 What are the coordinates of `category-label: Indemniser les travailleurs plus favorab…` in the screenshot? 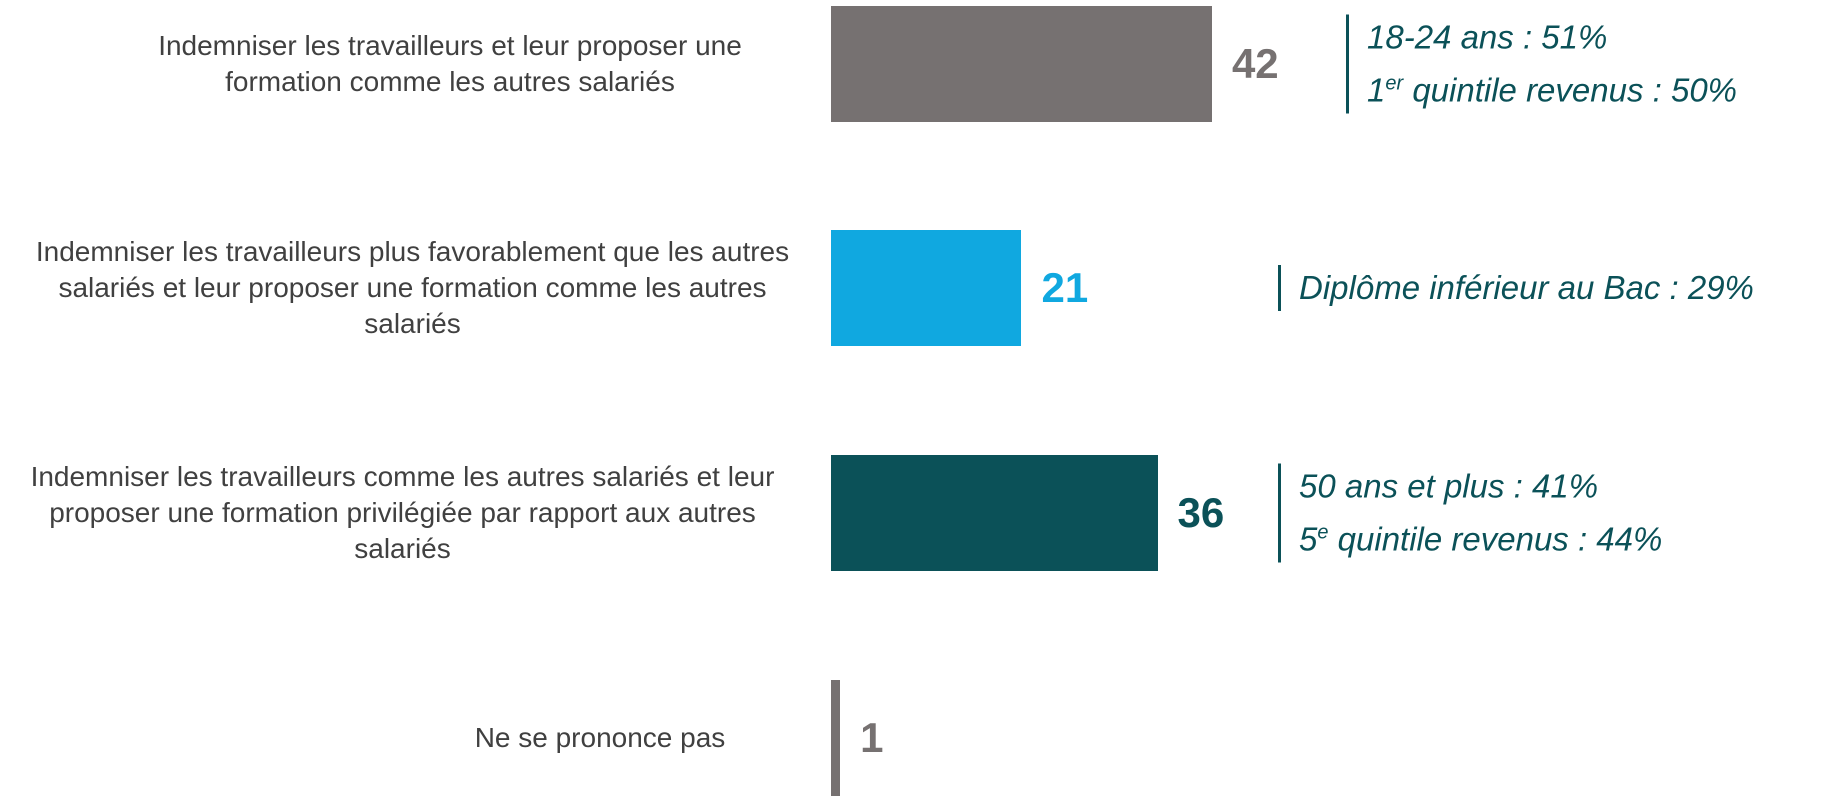 It's located at (412, 287).